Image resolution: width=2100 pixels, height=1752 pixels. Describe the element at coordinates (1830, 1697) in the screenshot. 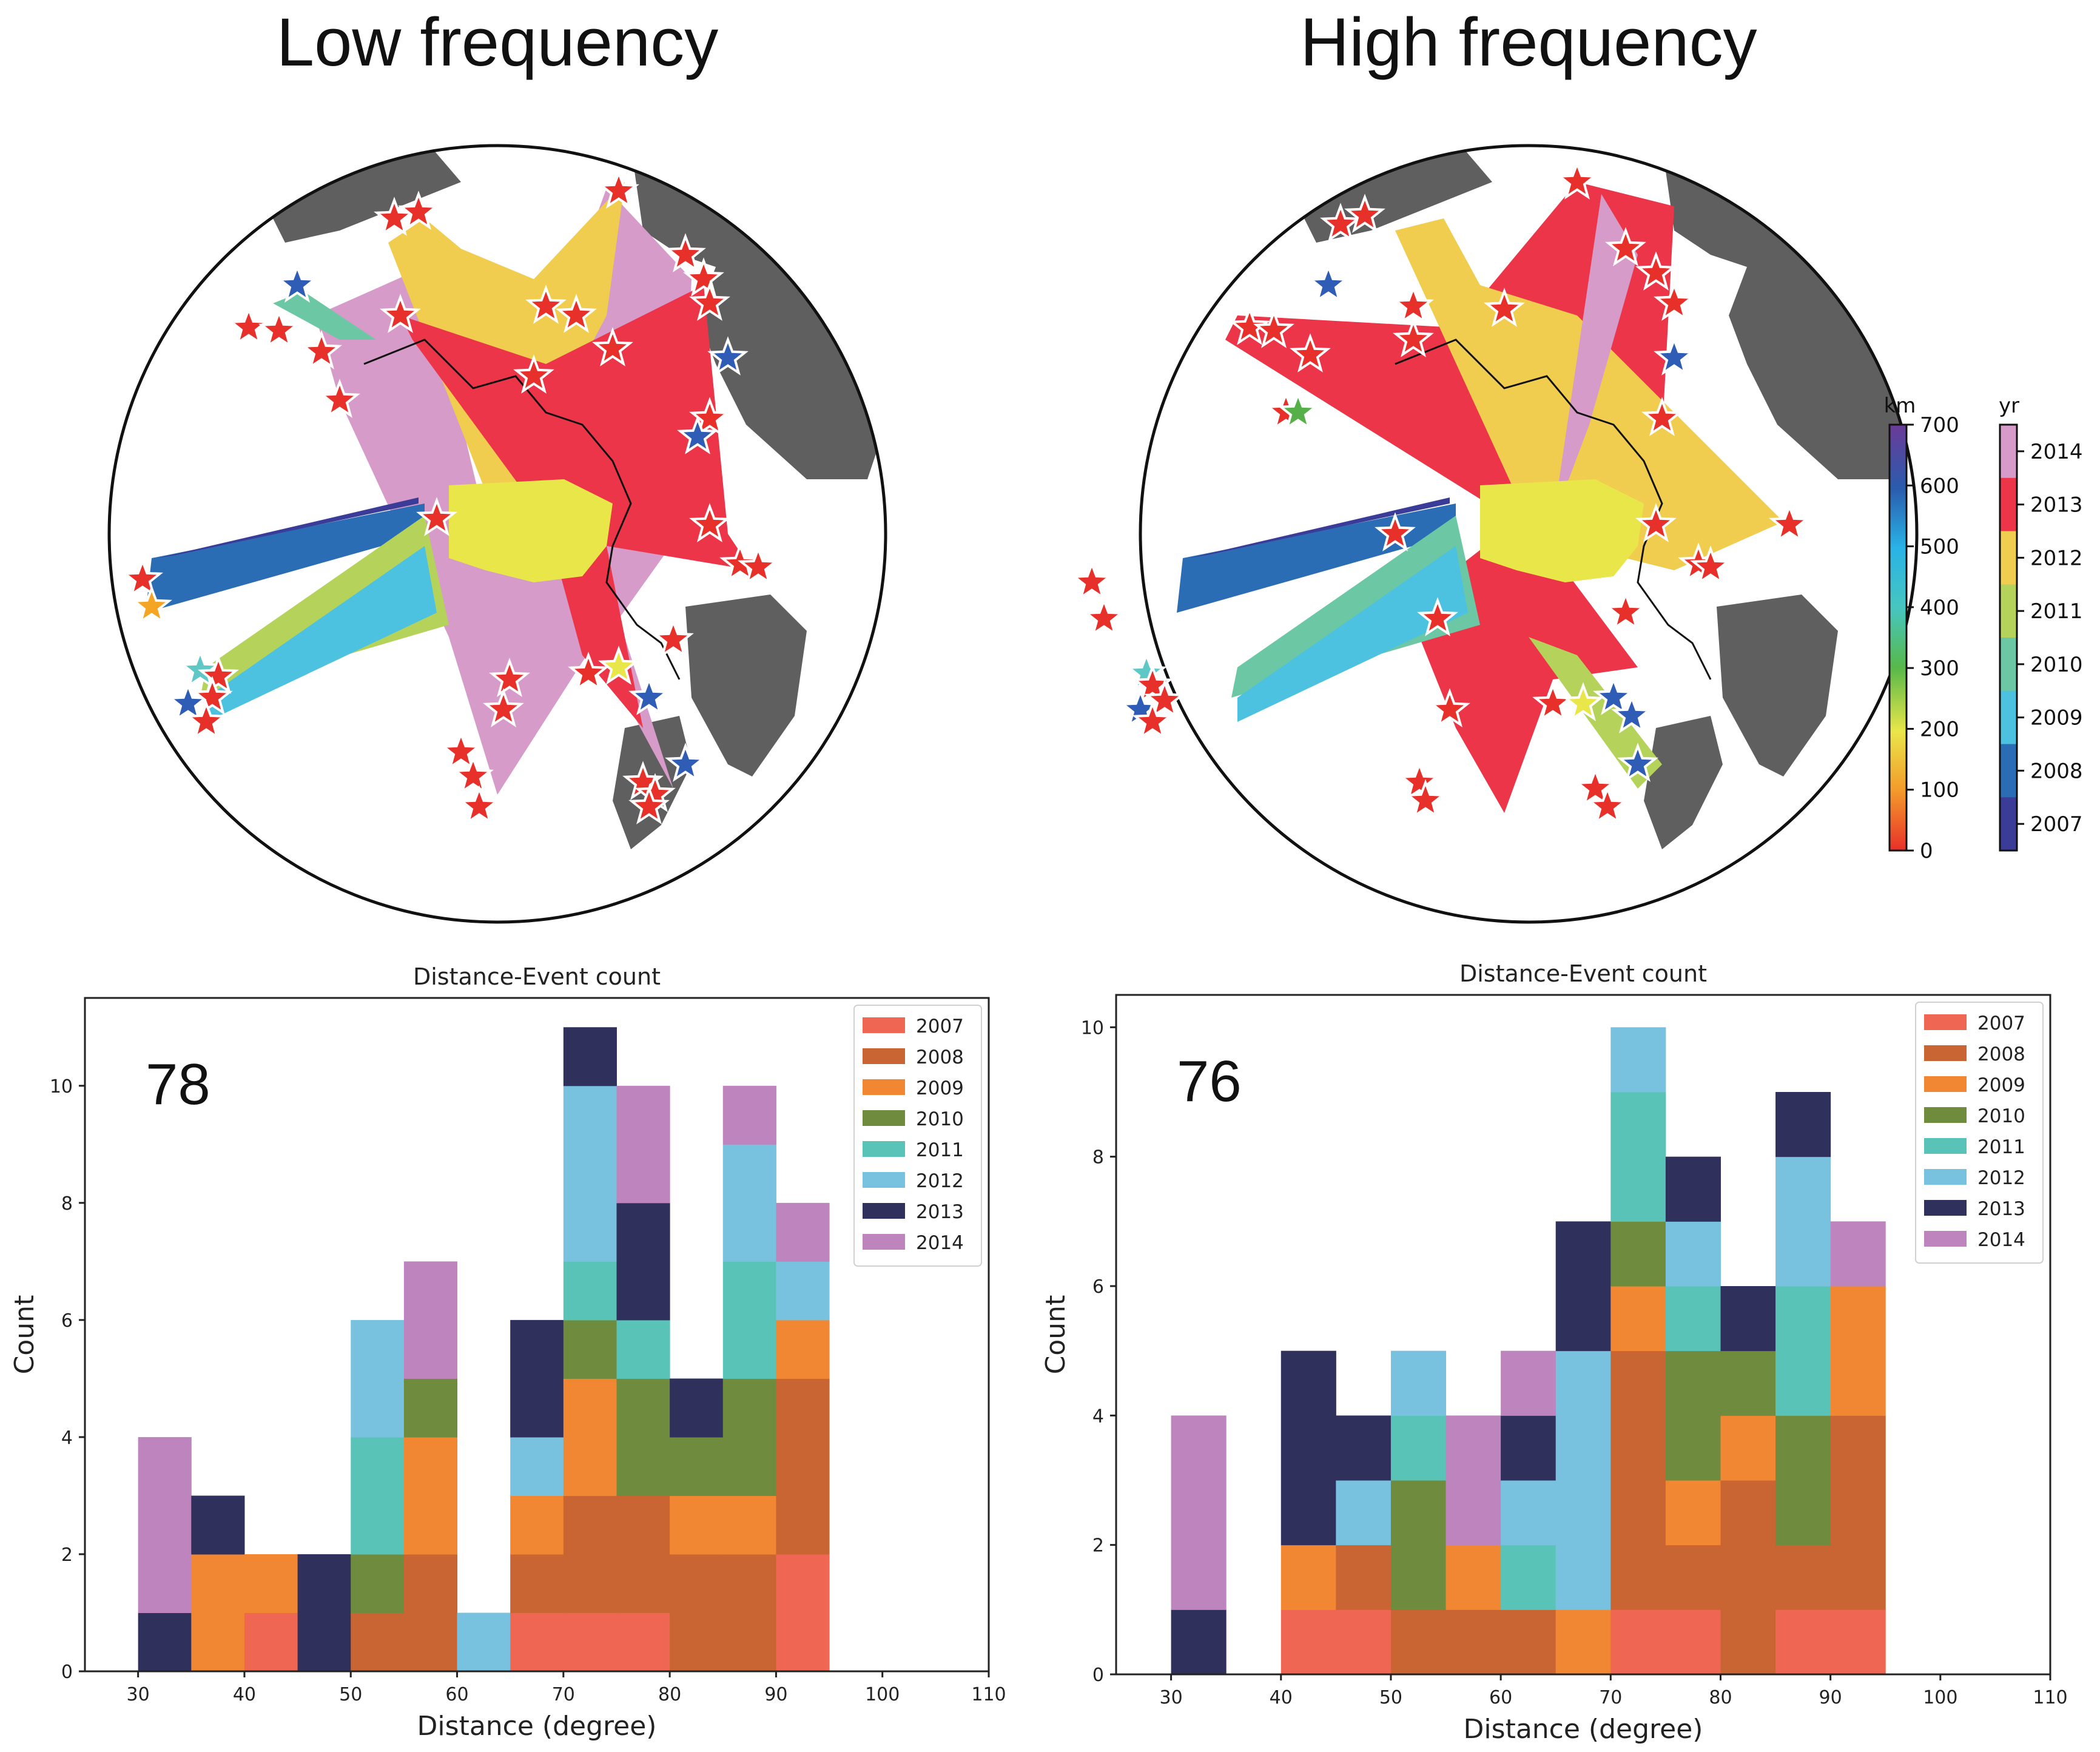

I see `x-tick-label: 90` at that location.